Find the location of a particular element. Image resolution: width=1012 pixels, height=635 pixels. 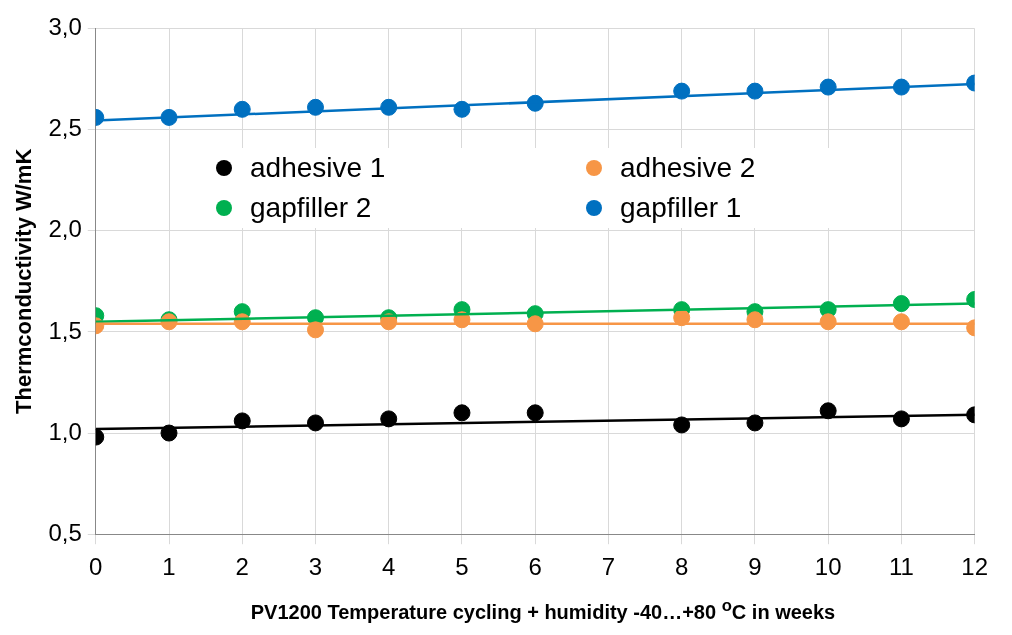

x-tick-label: 10 is located at coordinates (828, 567).